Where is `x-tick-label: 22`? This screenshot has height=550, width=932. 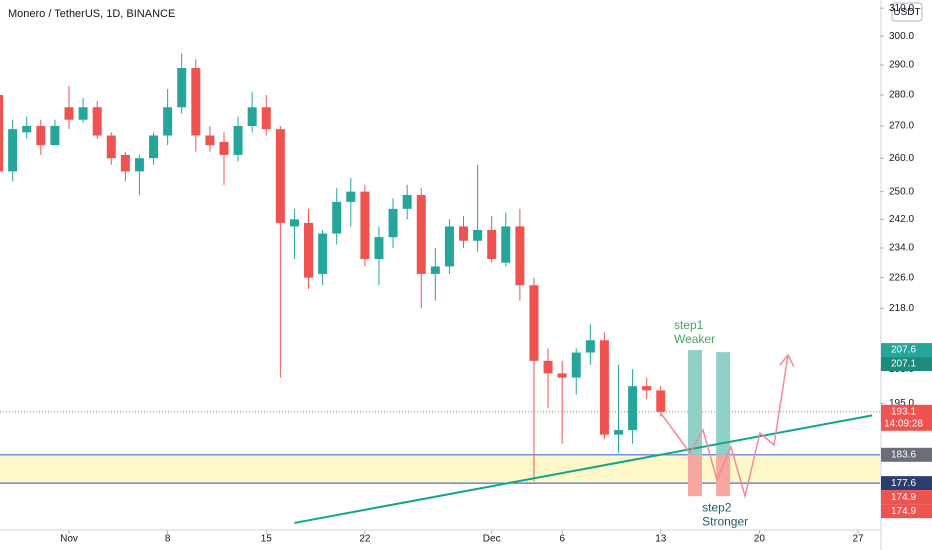
x-tick-label: 22 is located at coordinates (365, 539).